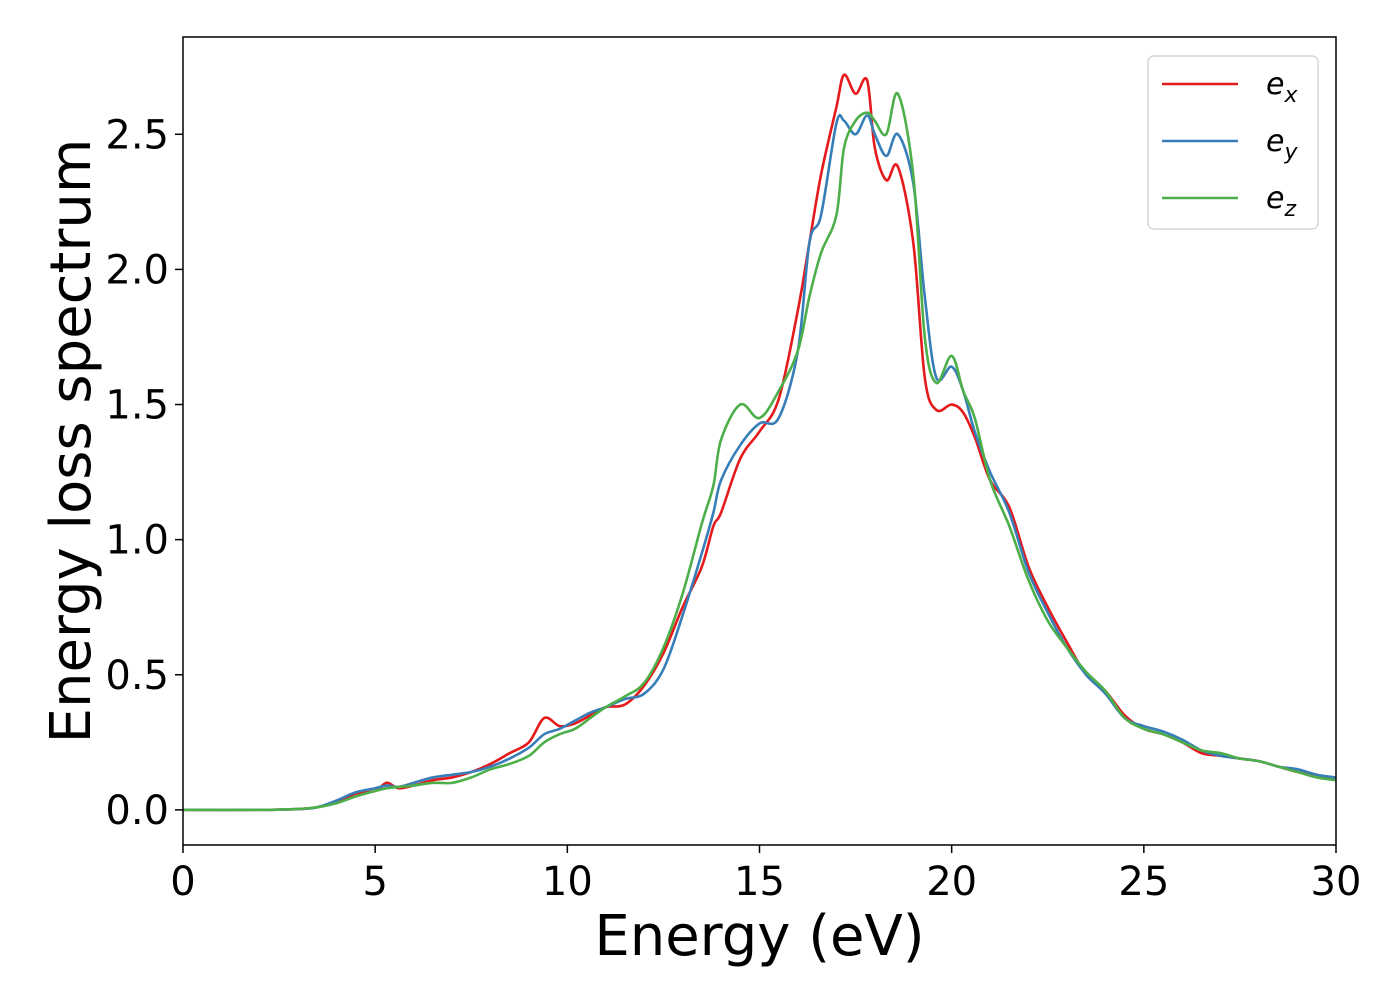  Describe the element at coordinates (374, 882) in the screenshot. I see `x-tick-label: 5` at that location.